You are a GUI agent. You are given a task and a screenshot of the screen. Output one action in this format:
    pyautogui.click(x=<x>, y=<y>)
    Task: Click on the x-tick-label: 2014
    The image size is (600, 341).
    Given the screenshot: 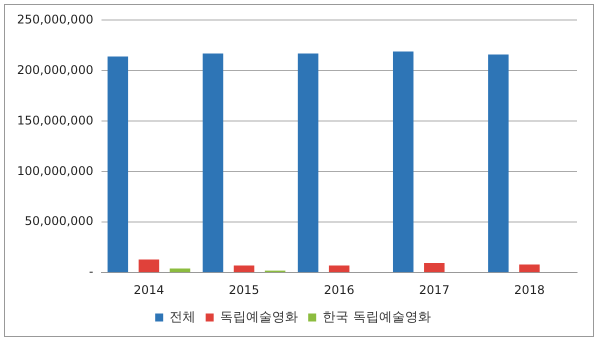 What is the action you would take?
    pyautogui.click(x=149, y=289)
    